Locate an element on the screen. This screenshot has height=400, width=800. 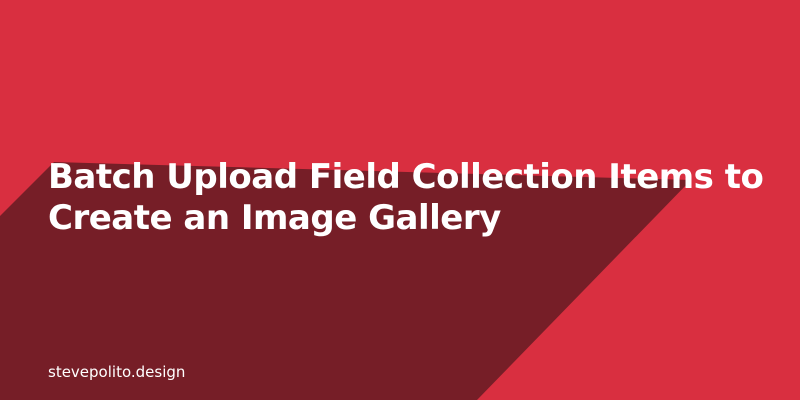
post-title-line-1: Batch Upload Field Collection Items to is located at coordinates (406, 177).